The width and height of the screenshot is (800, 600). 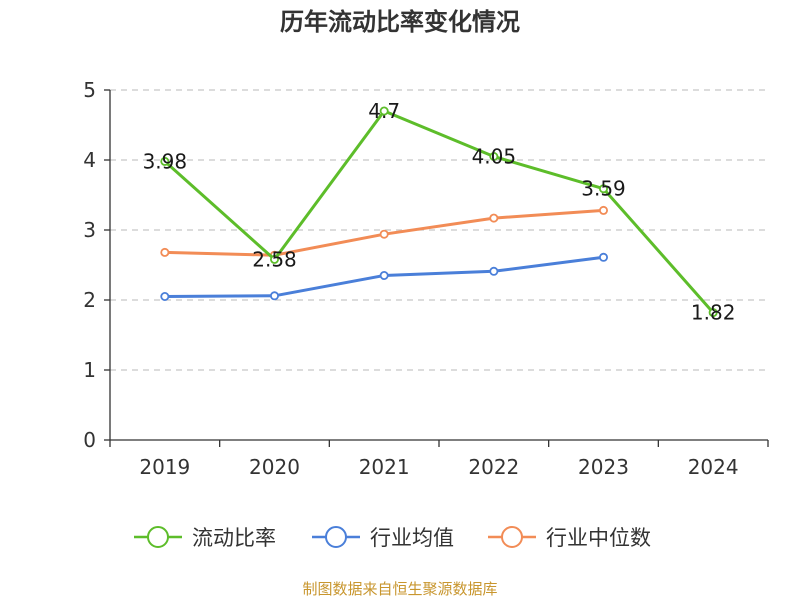 I want to click on data-label: 4.7, so click(x=384, y=111).